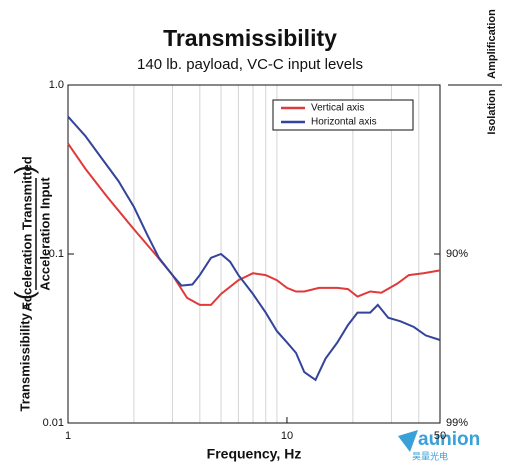 This screenshot has width=506, height=469. What do you see at coordinates (430, 455) in the screenshot?
I see `watermark-subtitle: 昊量光电` at bounding box center [430, 455].